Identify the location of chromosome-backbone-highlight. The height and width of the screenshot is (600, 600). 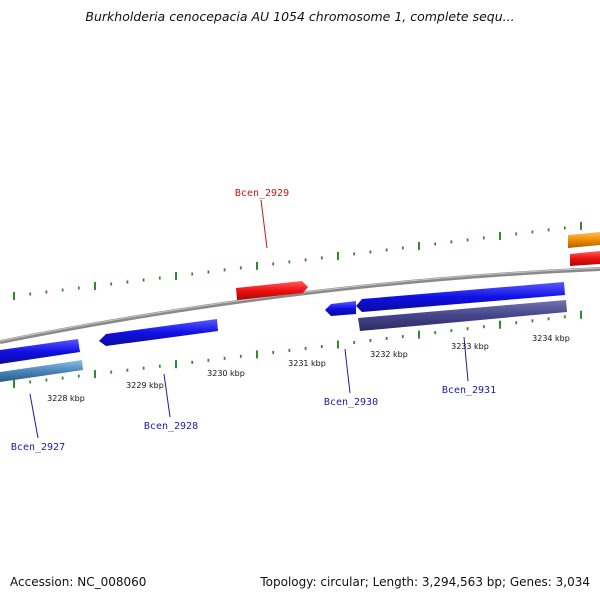
(300, 304).